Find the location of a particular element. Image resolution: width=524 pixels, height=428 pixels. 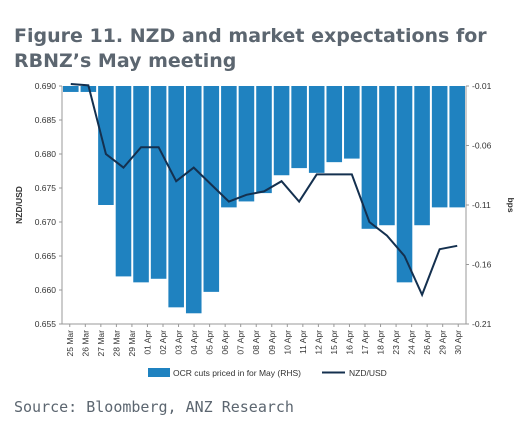

left-tick-label: 0.690 is located at coordinates (46, 86).